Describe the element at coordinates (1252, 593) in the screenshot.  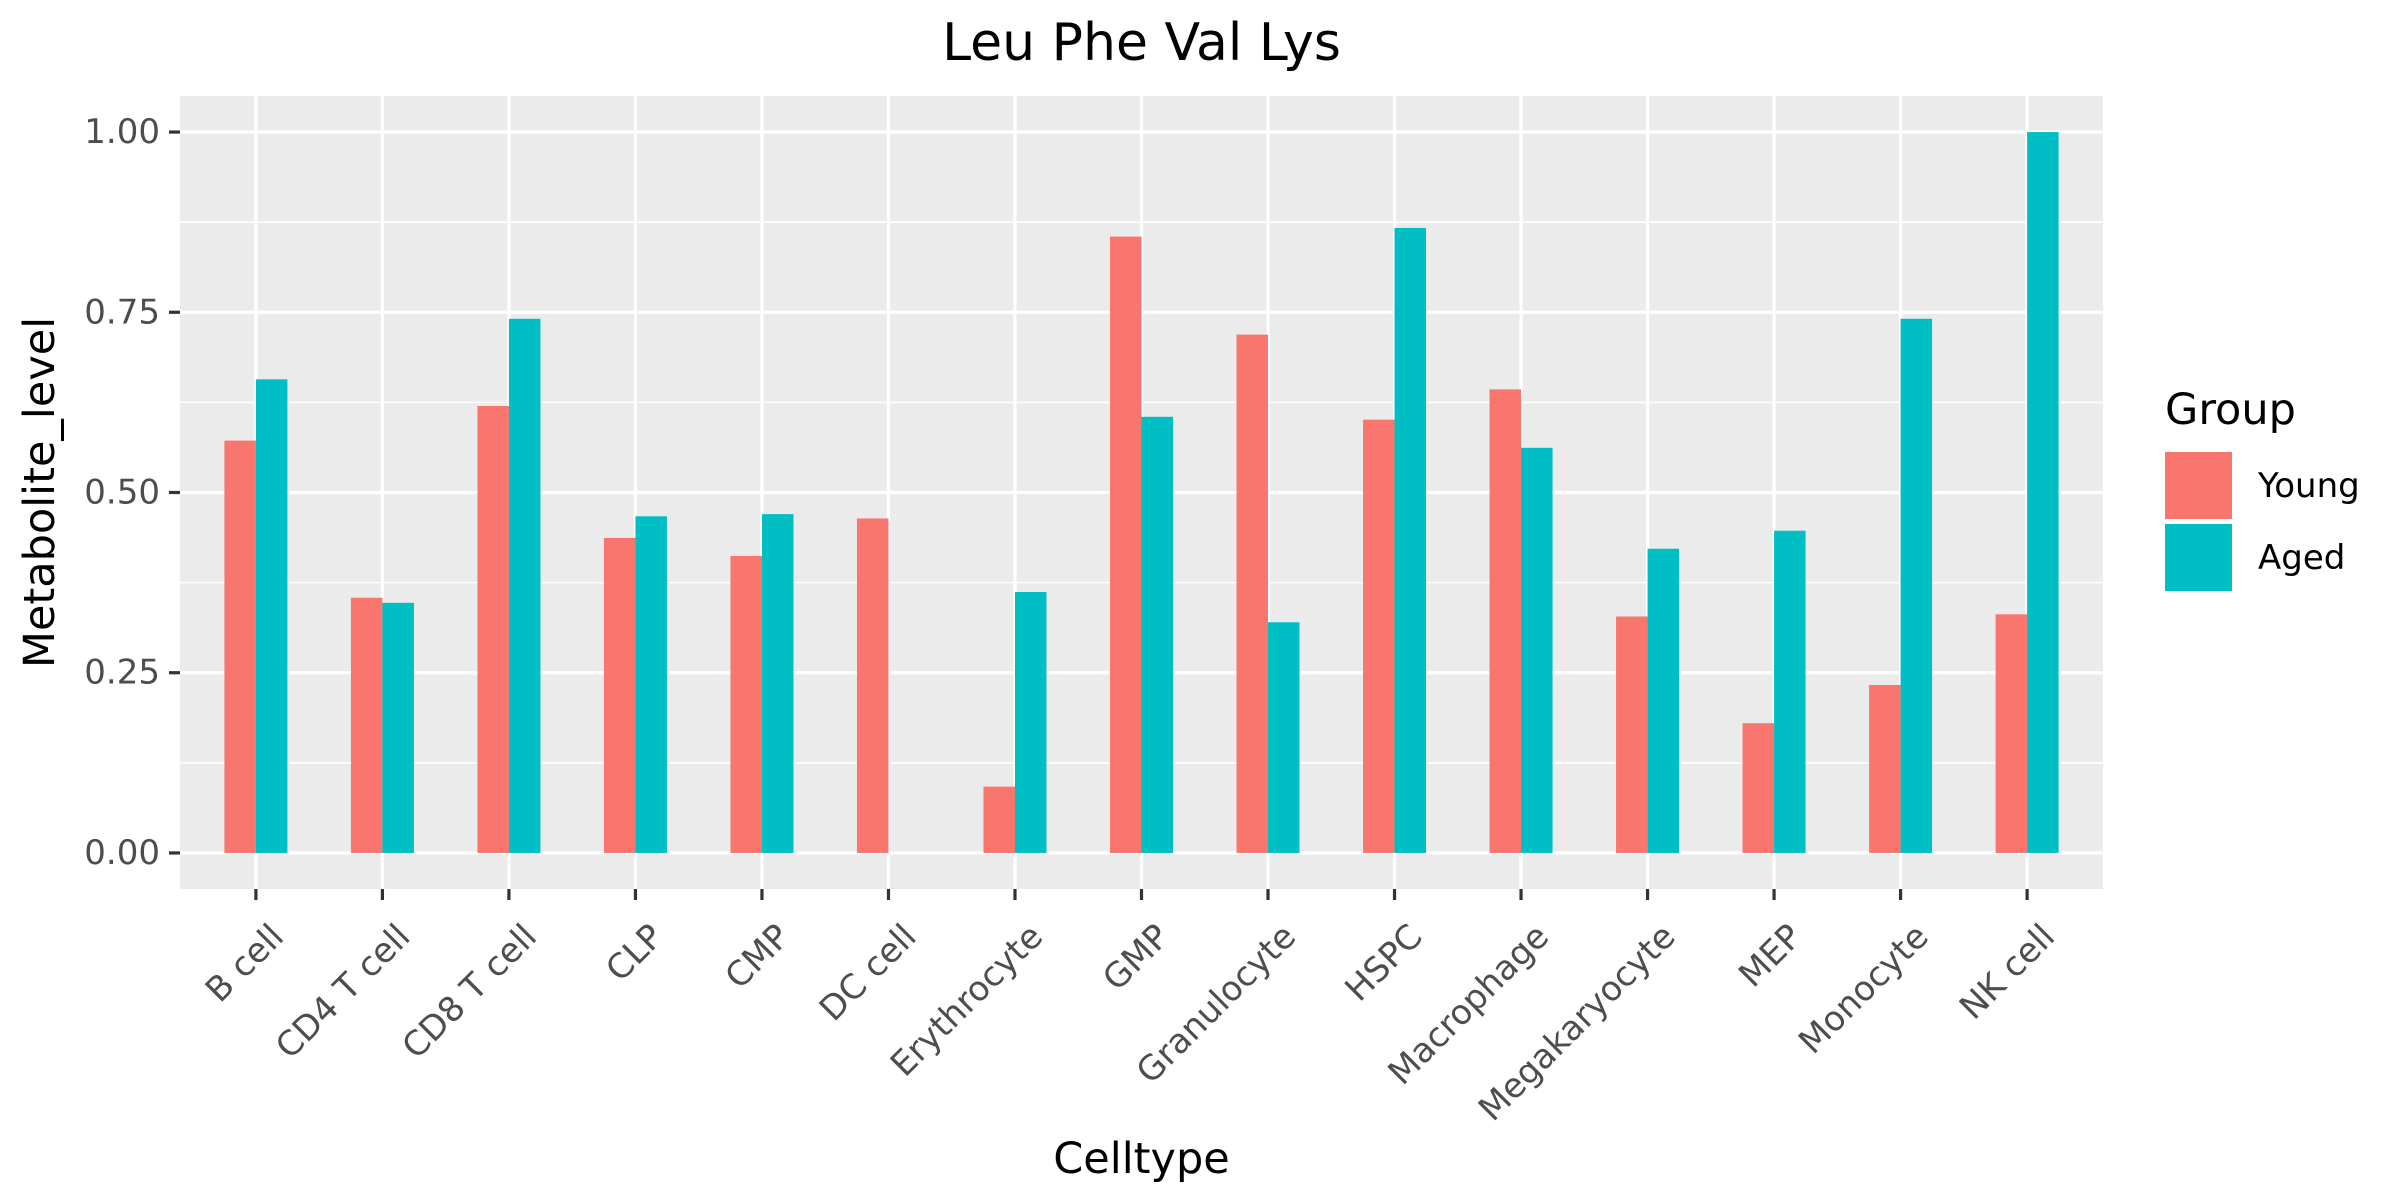
I see `bar-young-granulocyte` at that location.